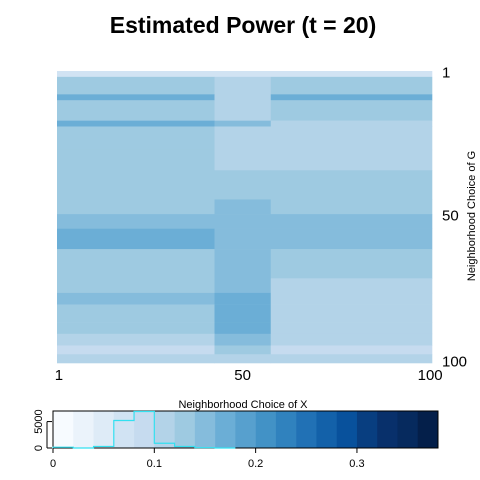 This screenshot has width=480, height=480. What do you see at coordinates (136, 74) in the screenshot?
I see `heatmap-cell-0-left` at bounding box center [136, 74].